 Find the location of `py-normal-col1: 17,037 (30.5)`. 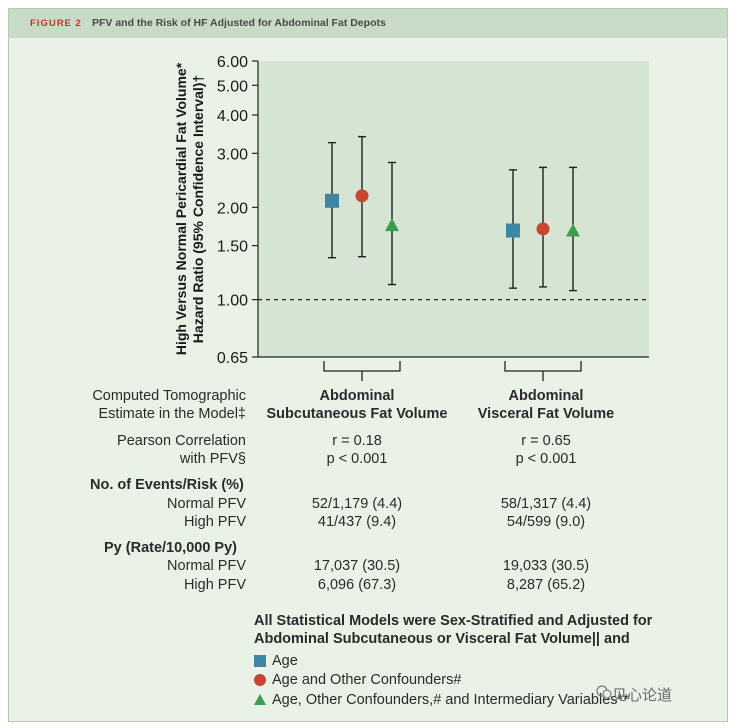

py-normal-col1: 17,037 (30.5) is located at coordinates (357, 566).